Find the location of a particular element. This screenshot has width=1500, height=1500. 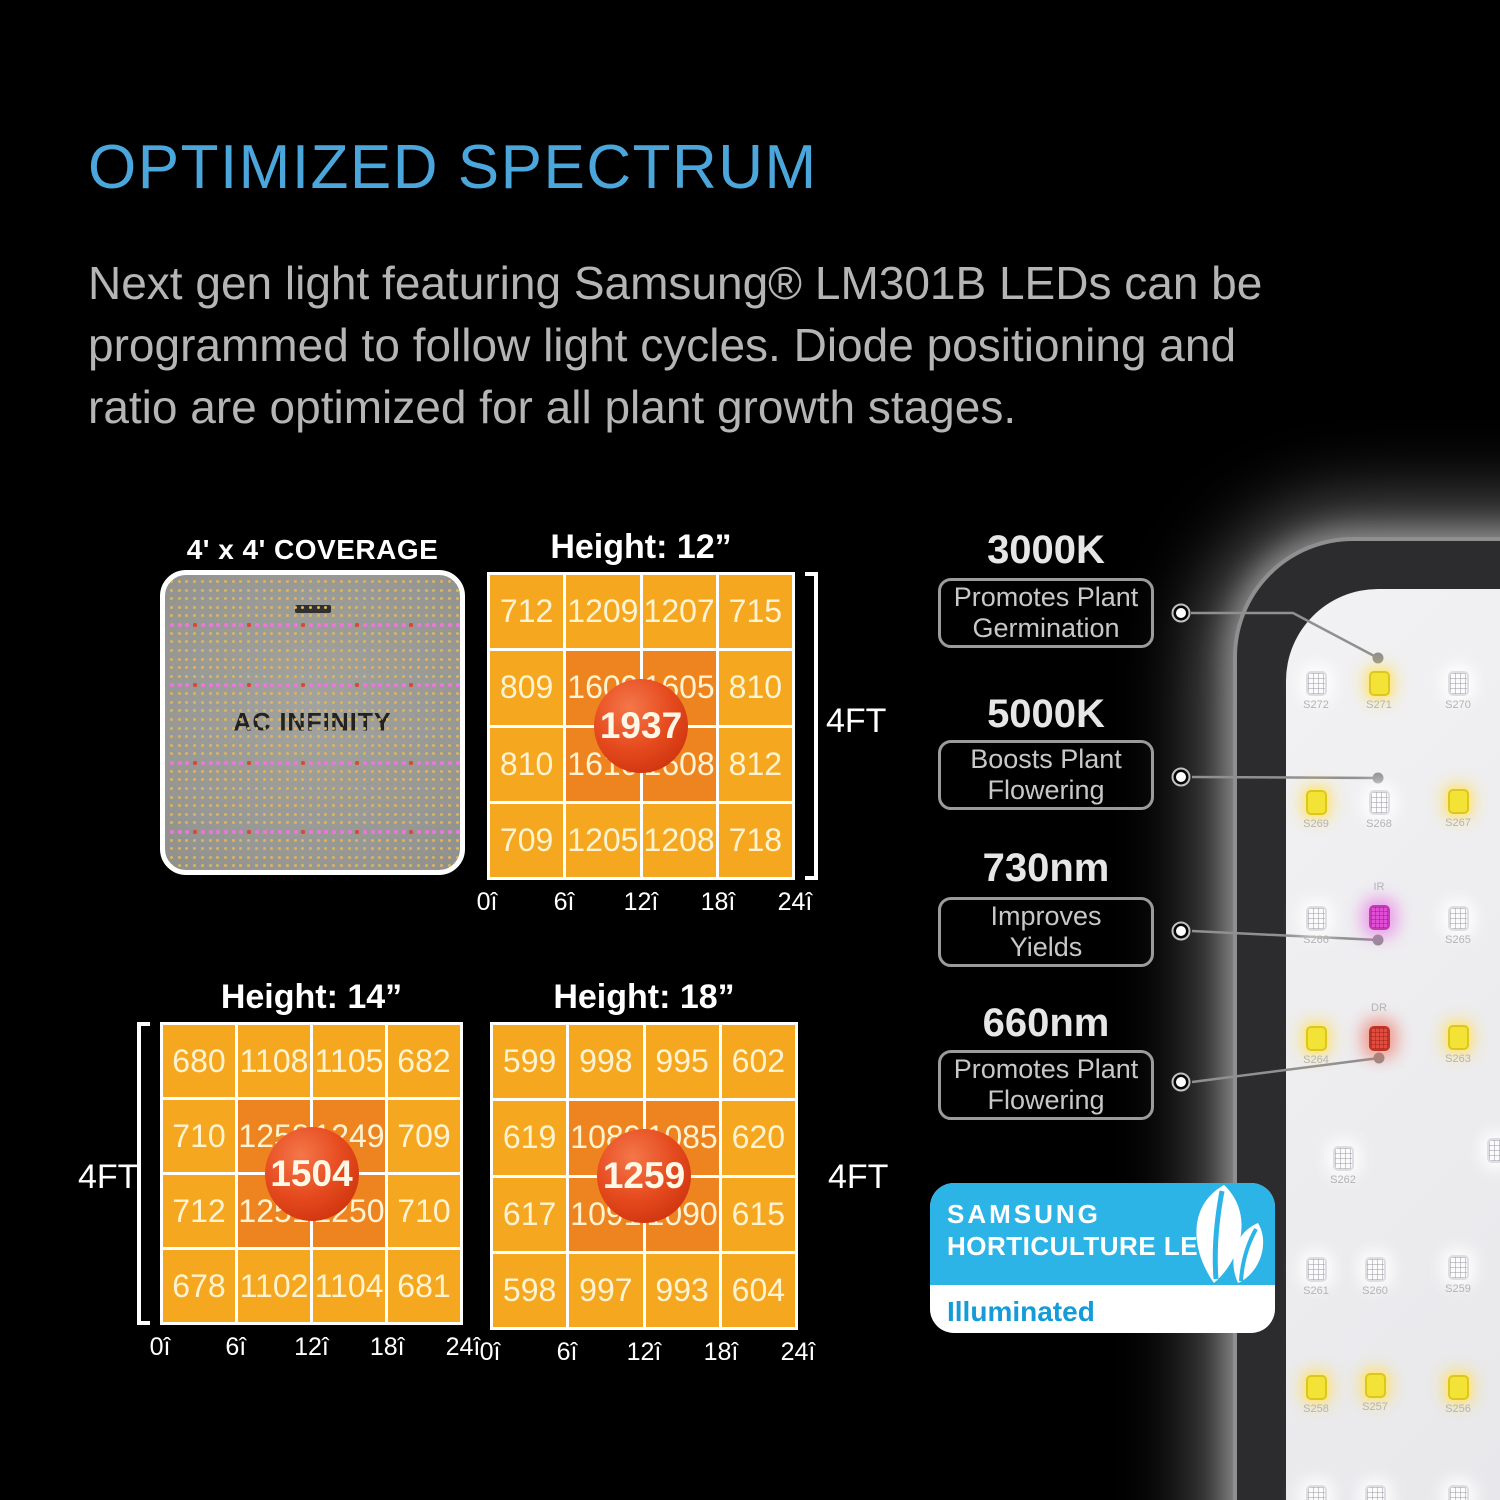

ppfd-cell: 681 is located at coordinates (424, 1286).